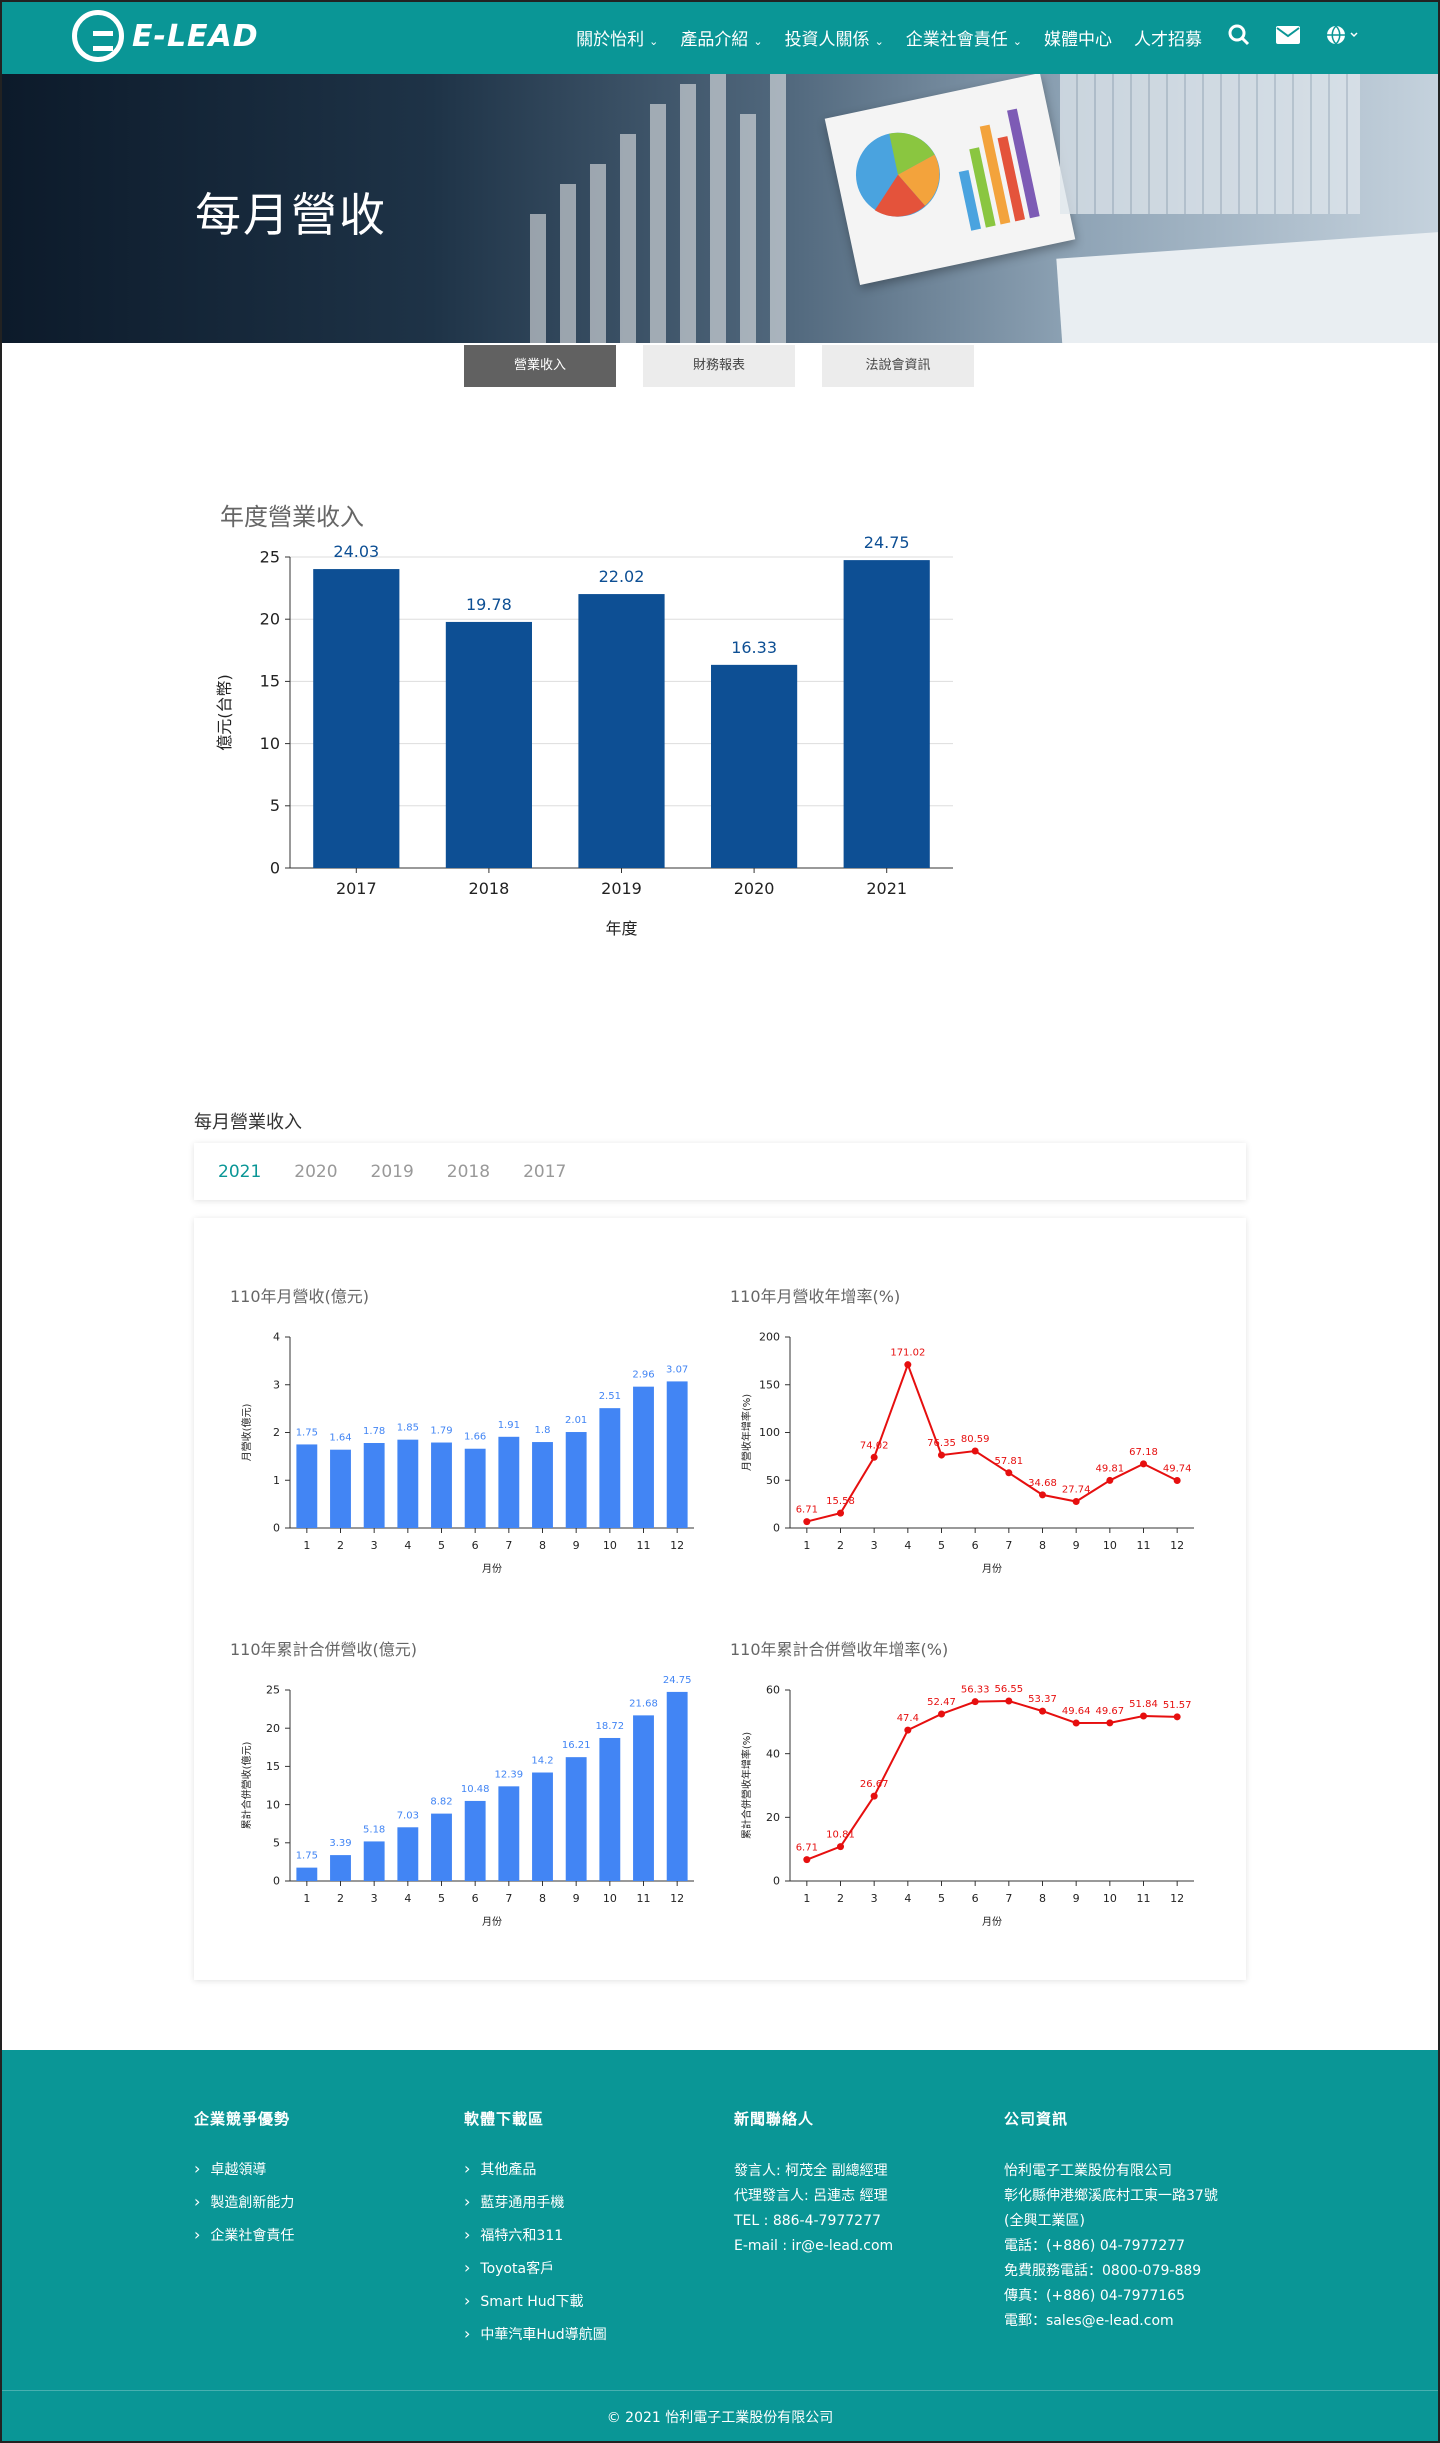  I want to click on footer-link: Toyota客戶, so click(535, 2268).